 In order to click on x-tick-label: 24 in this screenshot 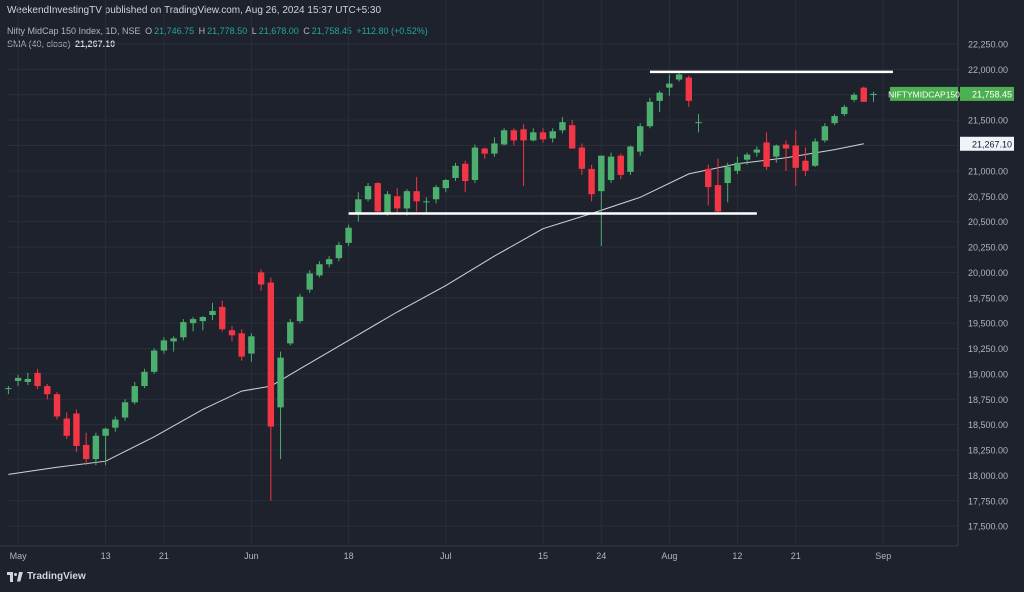, I will do `click(601, 556)`.